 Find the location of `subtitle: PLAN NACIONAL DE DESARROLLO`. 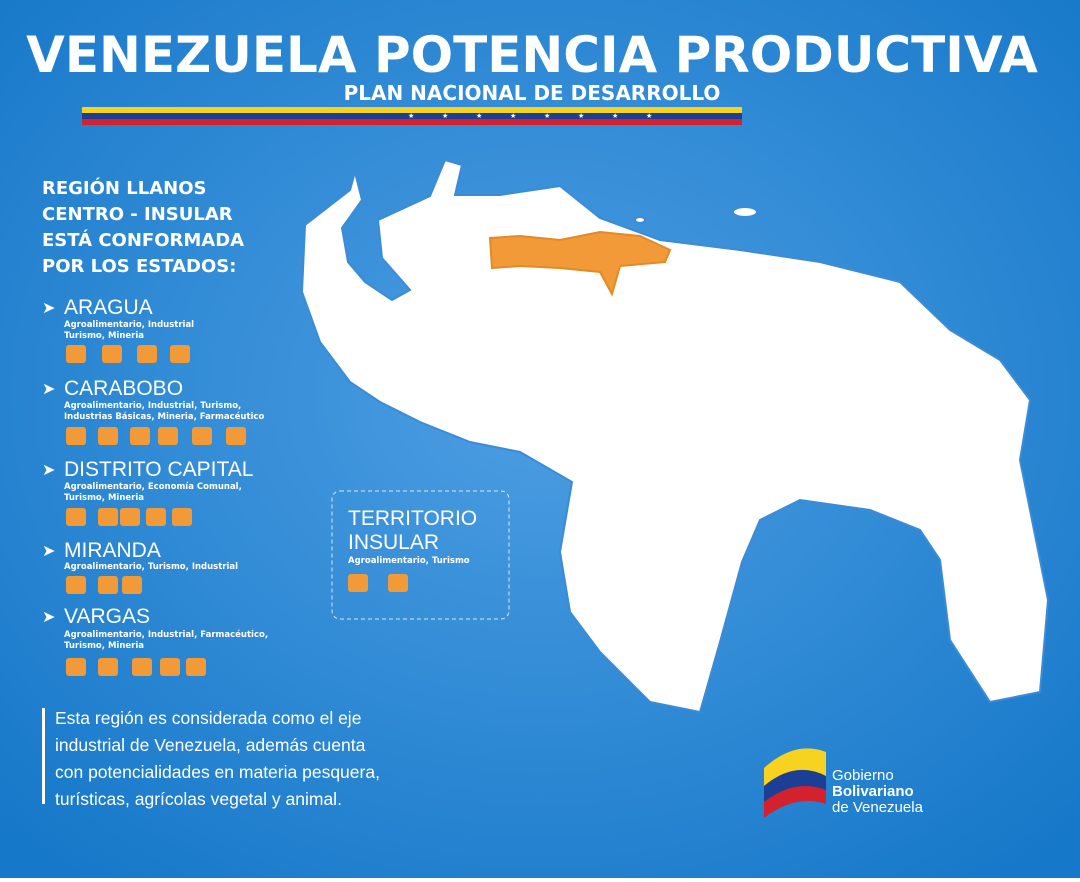

subtitle: PLAN NACIONAL DE DESARROLLO is located at coordinates (532, 93).